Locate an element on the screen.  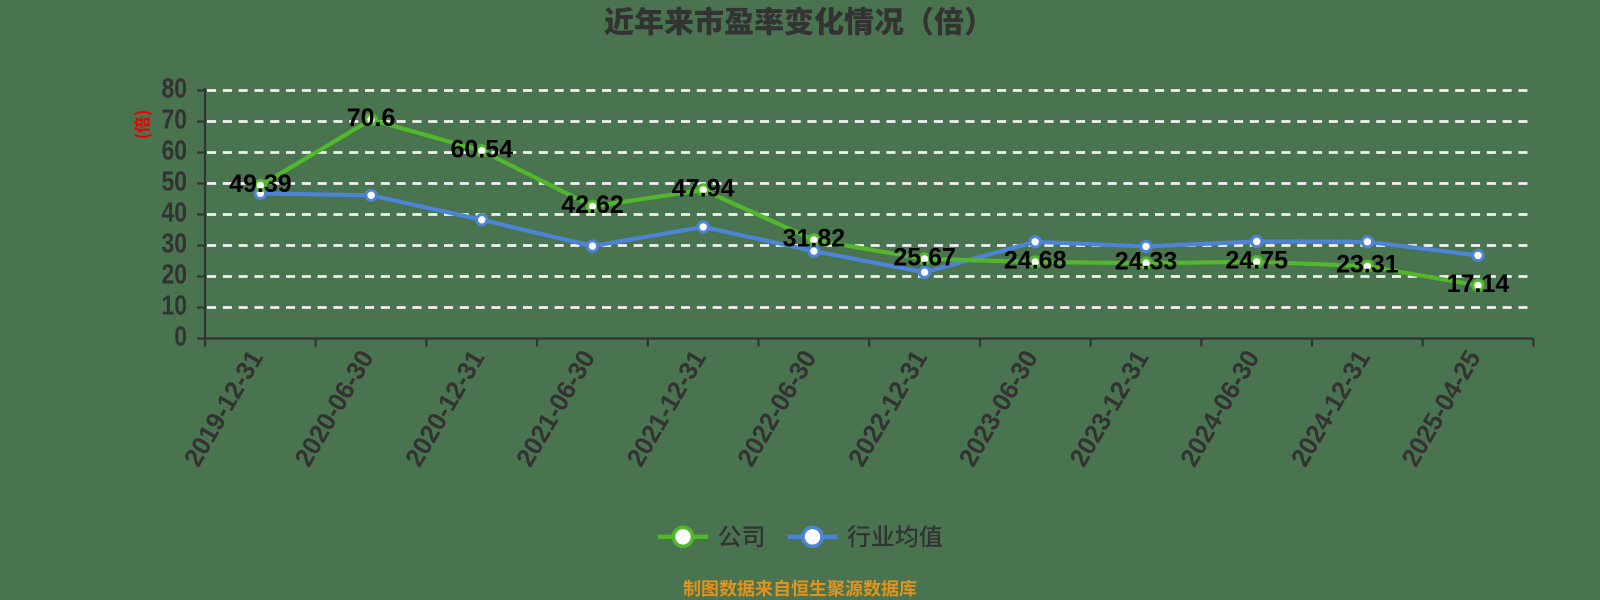
svg-text: 20 is located at coordinates (174, 274).